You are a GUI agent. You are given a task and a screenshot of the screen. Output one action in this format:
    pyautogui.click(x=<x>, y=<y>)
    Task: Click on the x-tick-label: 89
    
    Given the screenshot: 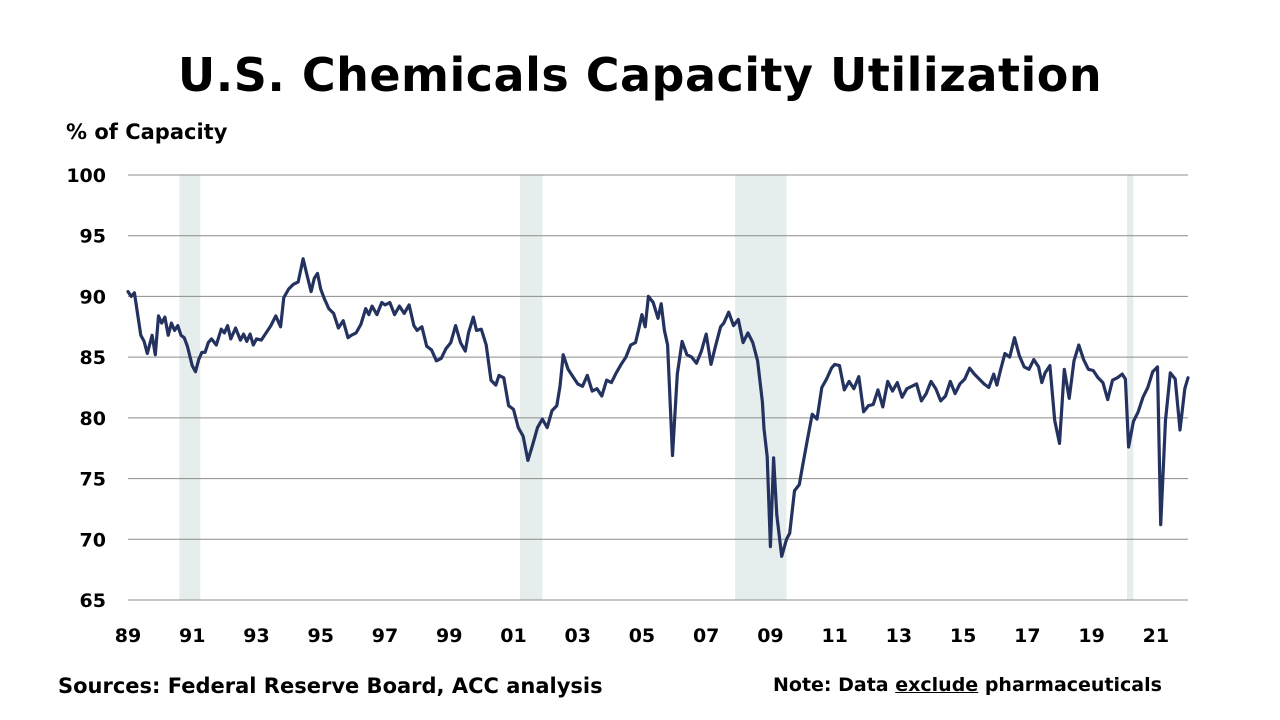 What is the action you would take?
    pyautogui.click(x=128, y=636)
    